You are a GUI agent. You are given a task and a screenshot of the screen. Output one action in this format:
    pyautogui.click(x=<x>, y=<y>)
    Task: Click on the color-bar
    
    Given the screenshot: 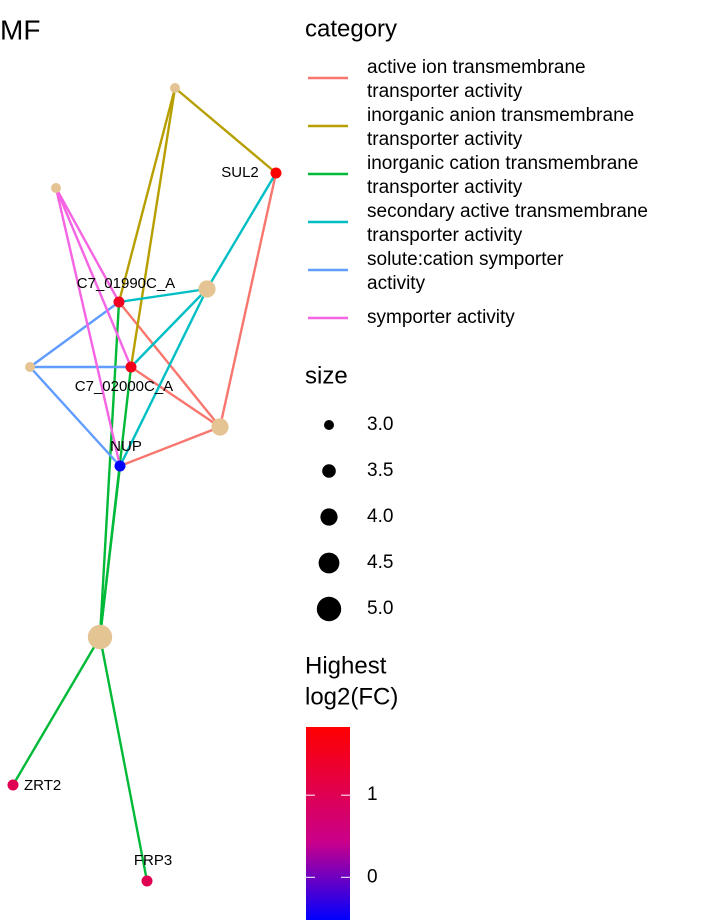 What is the action you would take?
    pyautogui.click(x=328, y=823)
    